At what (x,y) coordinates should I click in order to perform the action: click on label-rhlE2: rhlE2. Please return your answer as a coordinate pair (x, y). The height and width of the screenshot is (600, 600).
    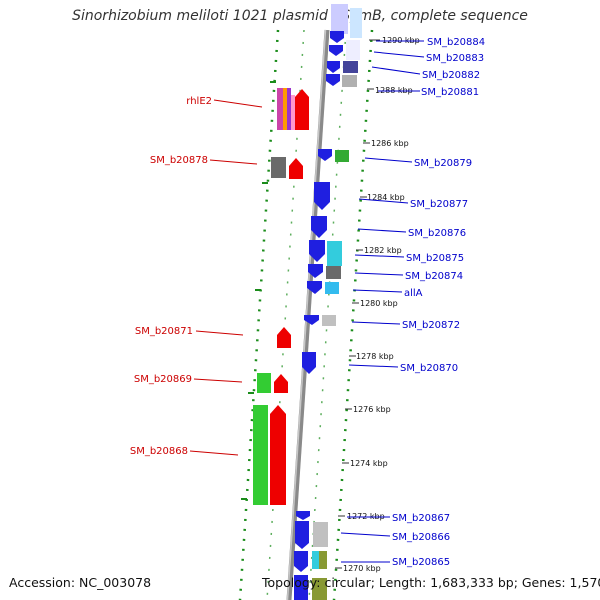
    Looking at the image, I should click on (199, 101).